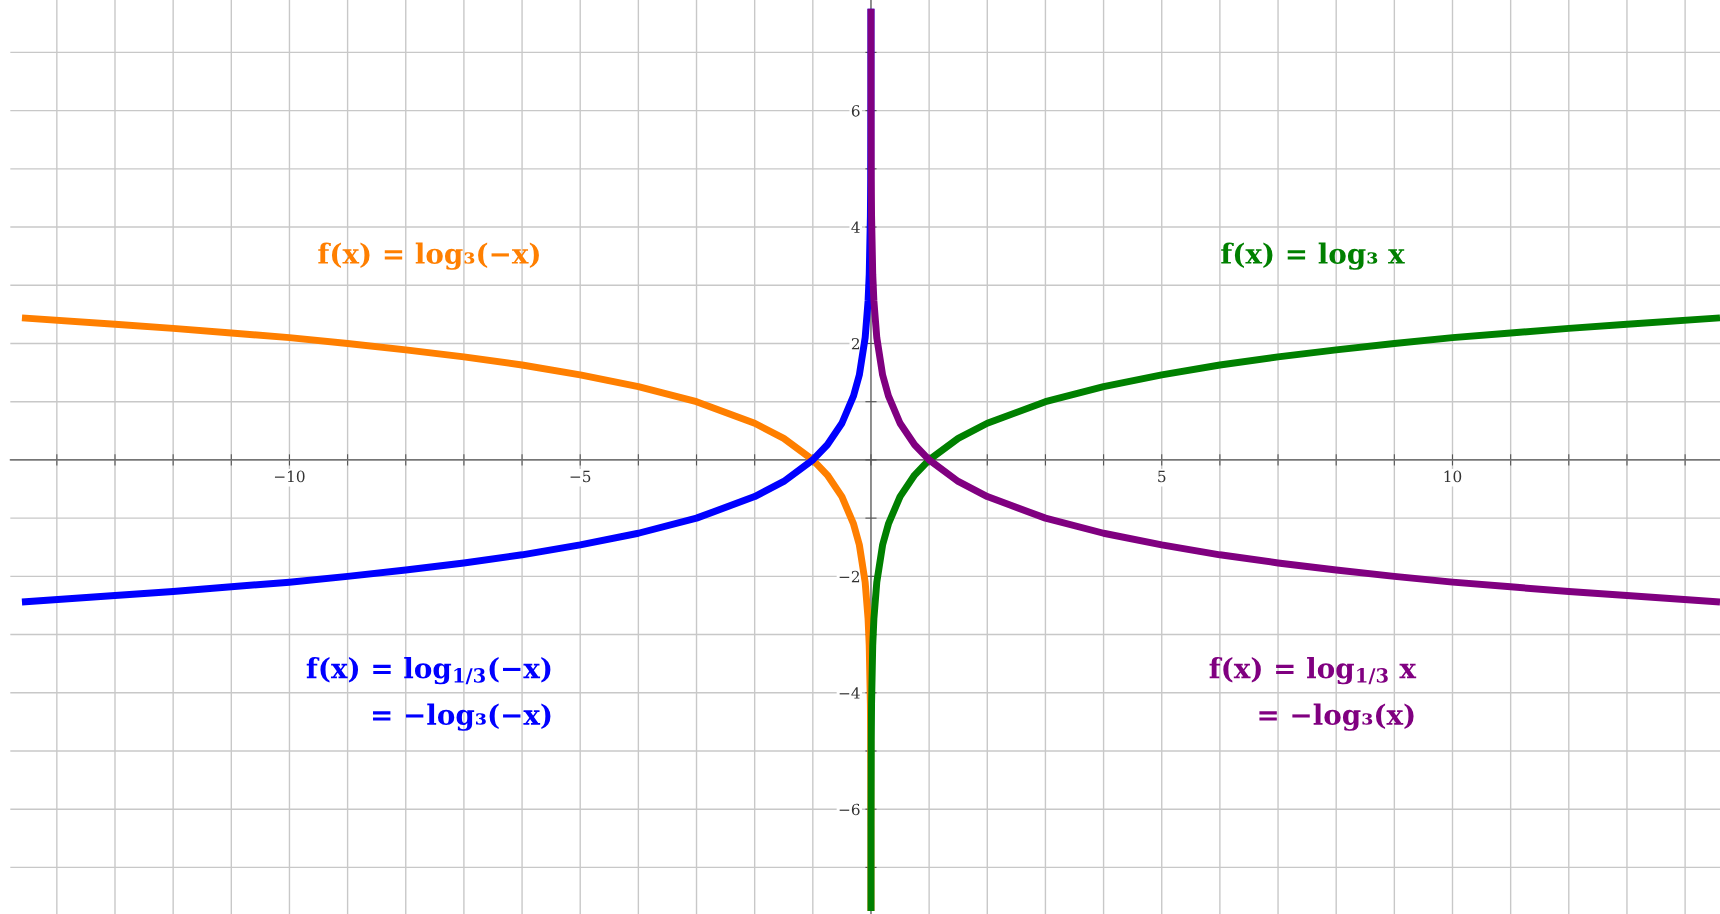 Image resolution: width=1720 pixels, height=914 pixels. What do you see at coordinates (1313, 256) in the screenshot?
I see `text: f(x) = log₃ x` at bounding box center [1313, 256].